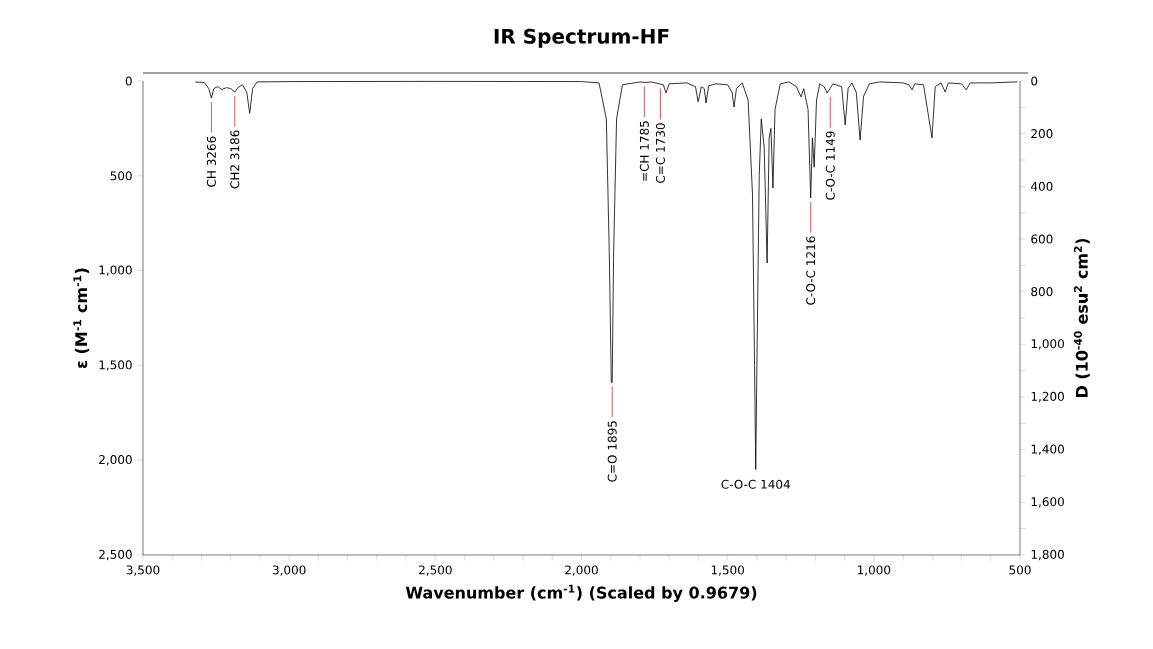 This screenshot has width=1153, height=649. What do you see at coordinates (874, 570) in the screenshot?
I see `x-tick-label: 1,000` at bounding box center [874, 570].